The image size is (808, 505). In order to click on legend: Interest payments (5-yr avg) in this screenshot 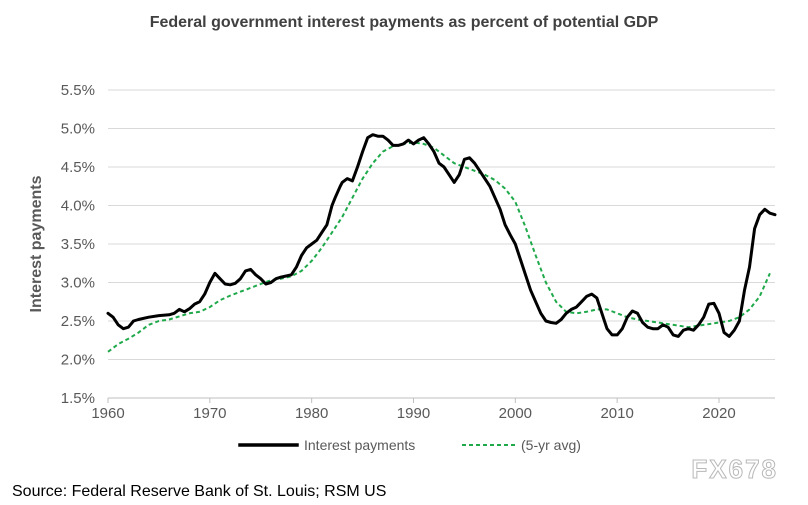, I will do `click(409, 445)`.